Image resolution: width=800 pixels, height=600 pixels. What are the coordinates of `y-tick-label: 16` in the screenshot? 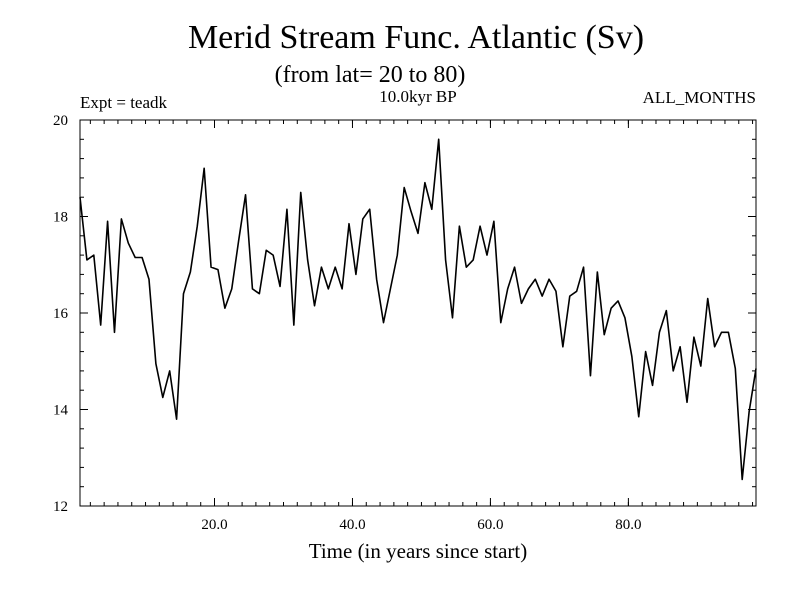 It's located at (61, 314).